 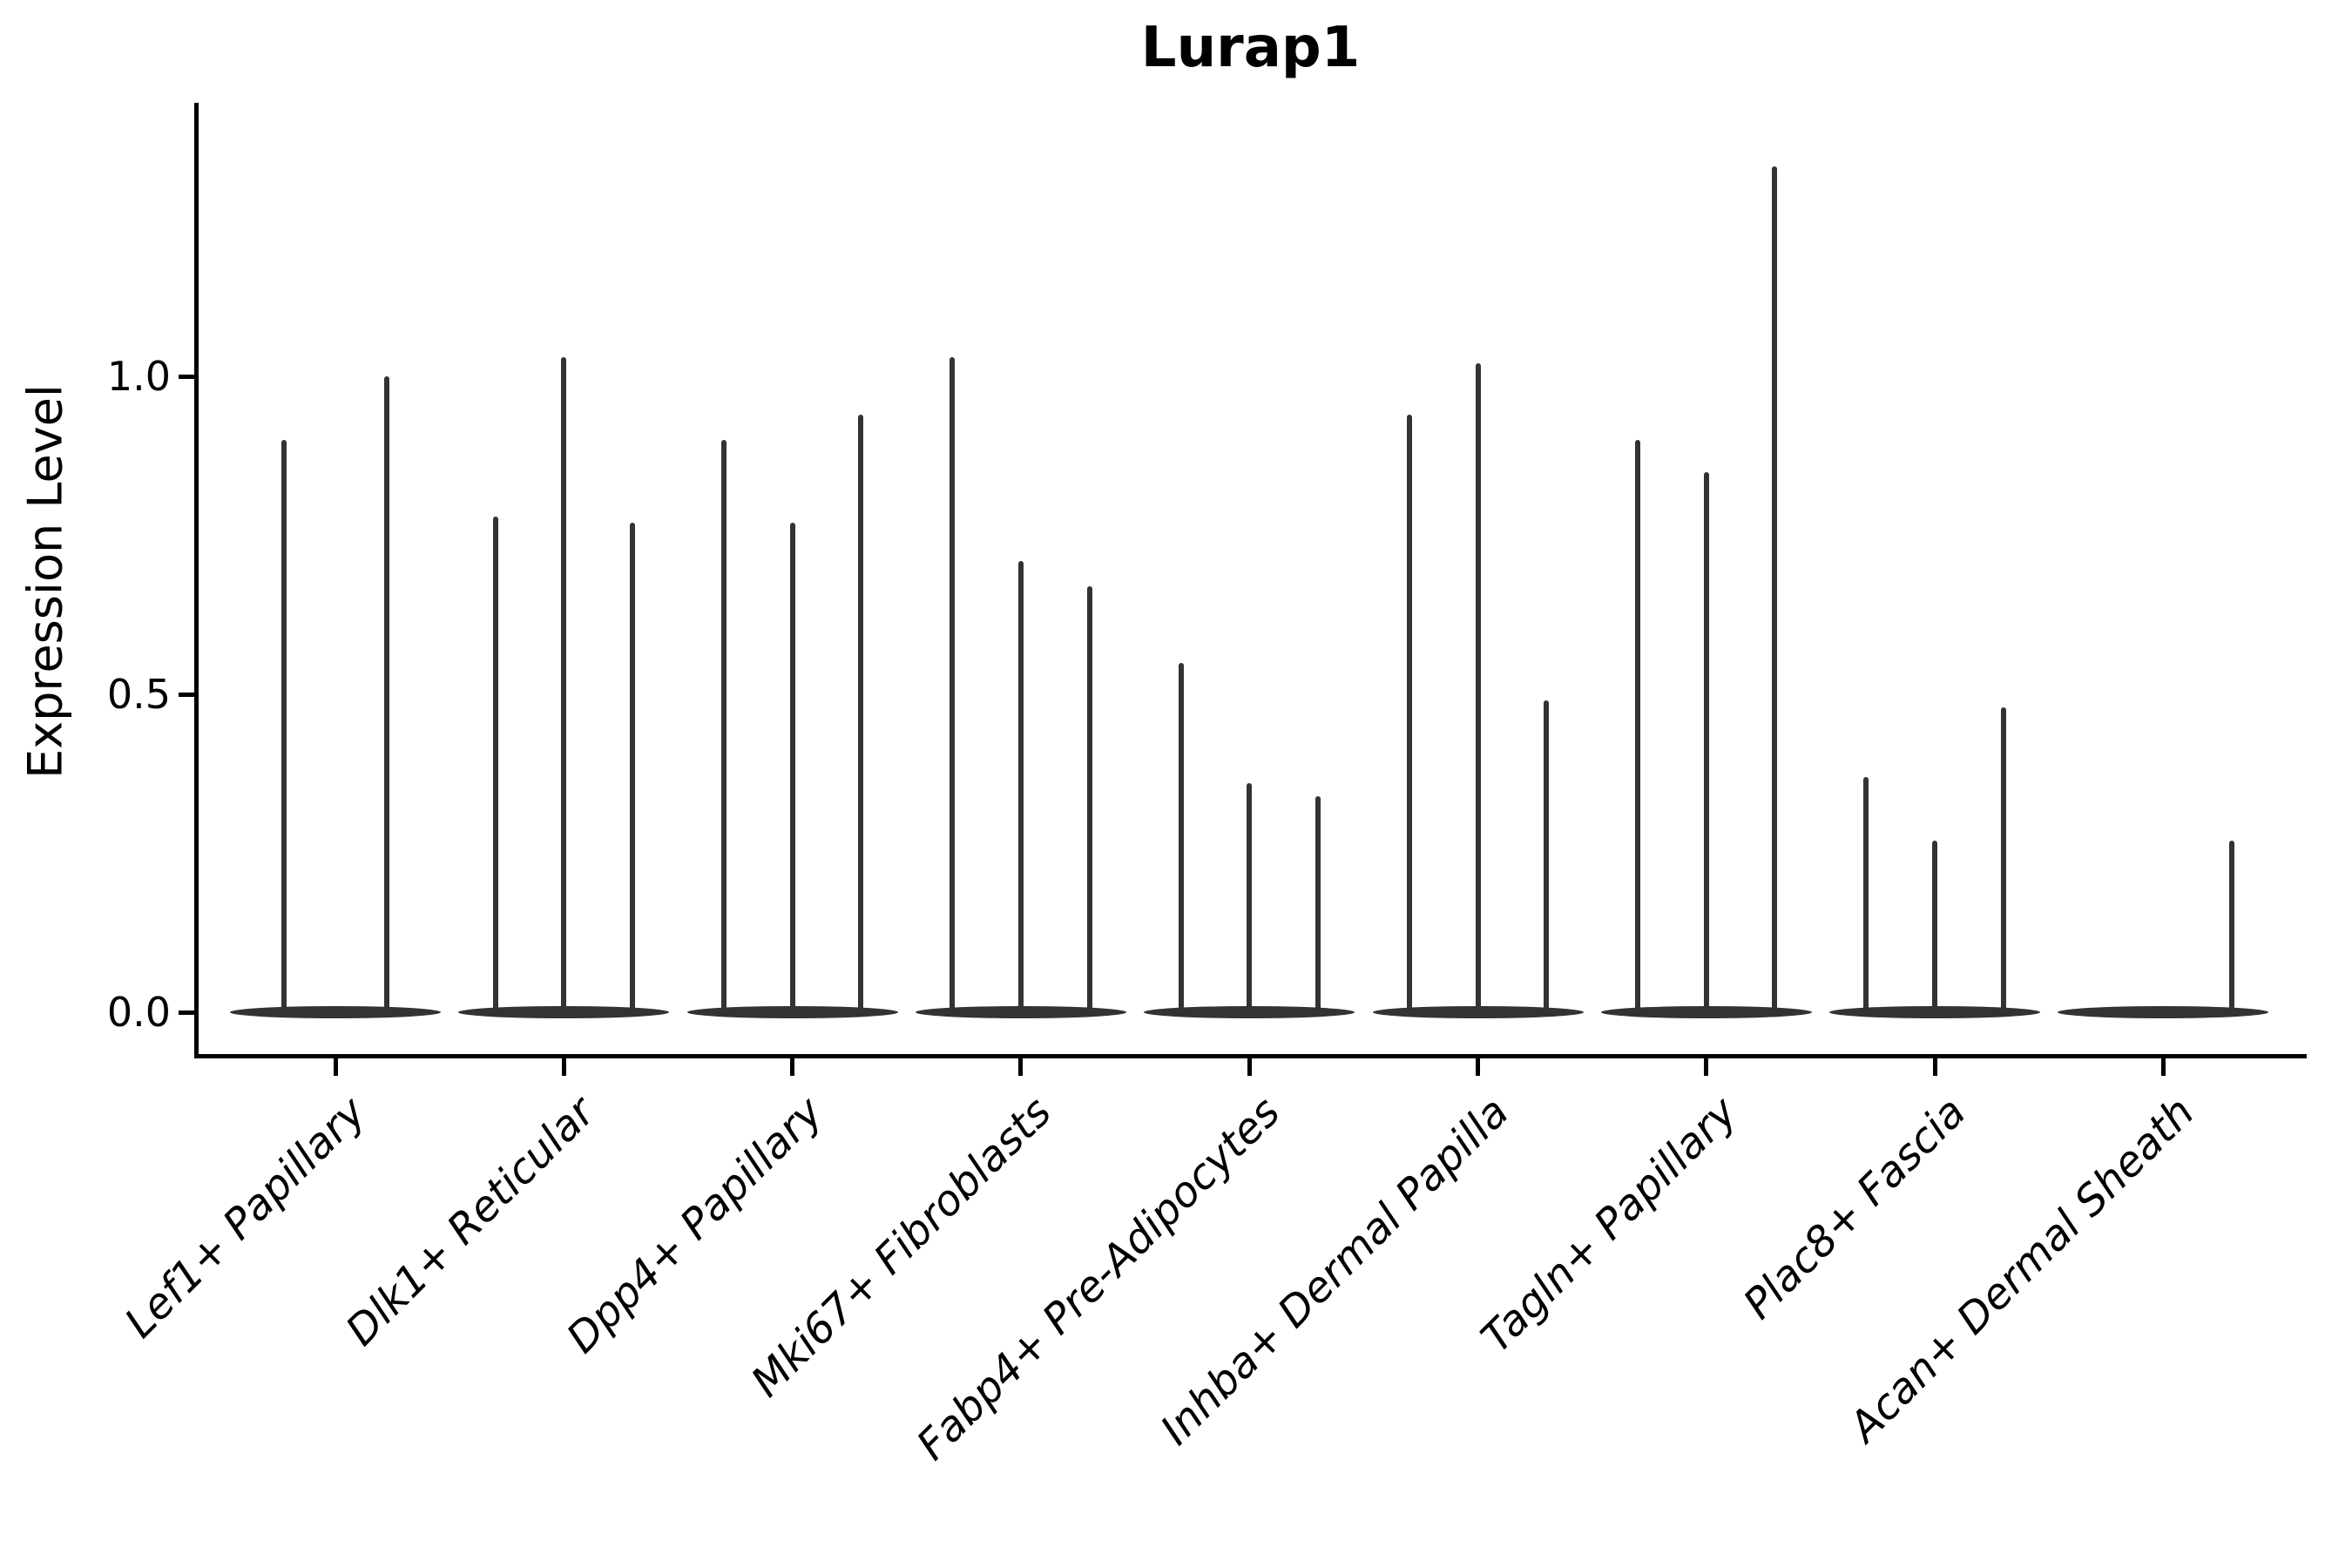 I want to click on x-axis-label: Lef1+ Papillary, so click(x=246, y=1217).